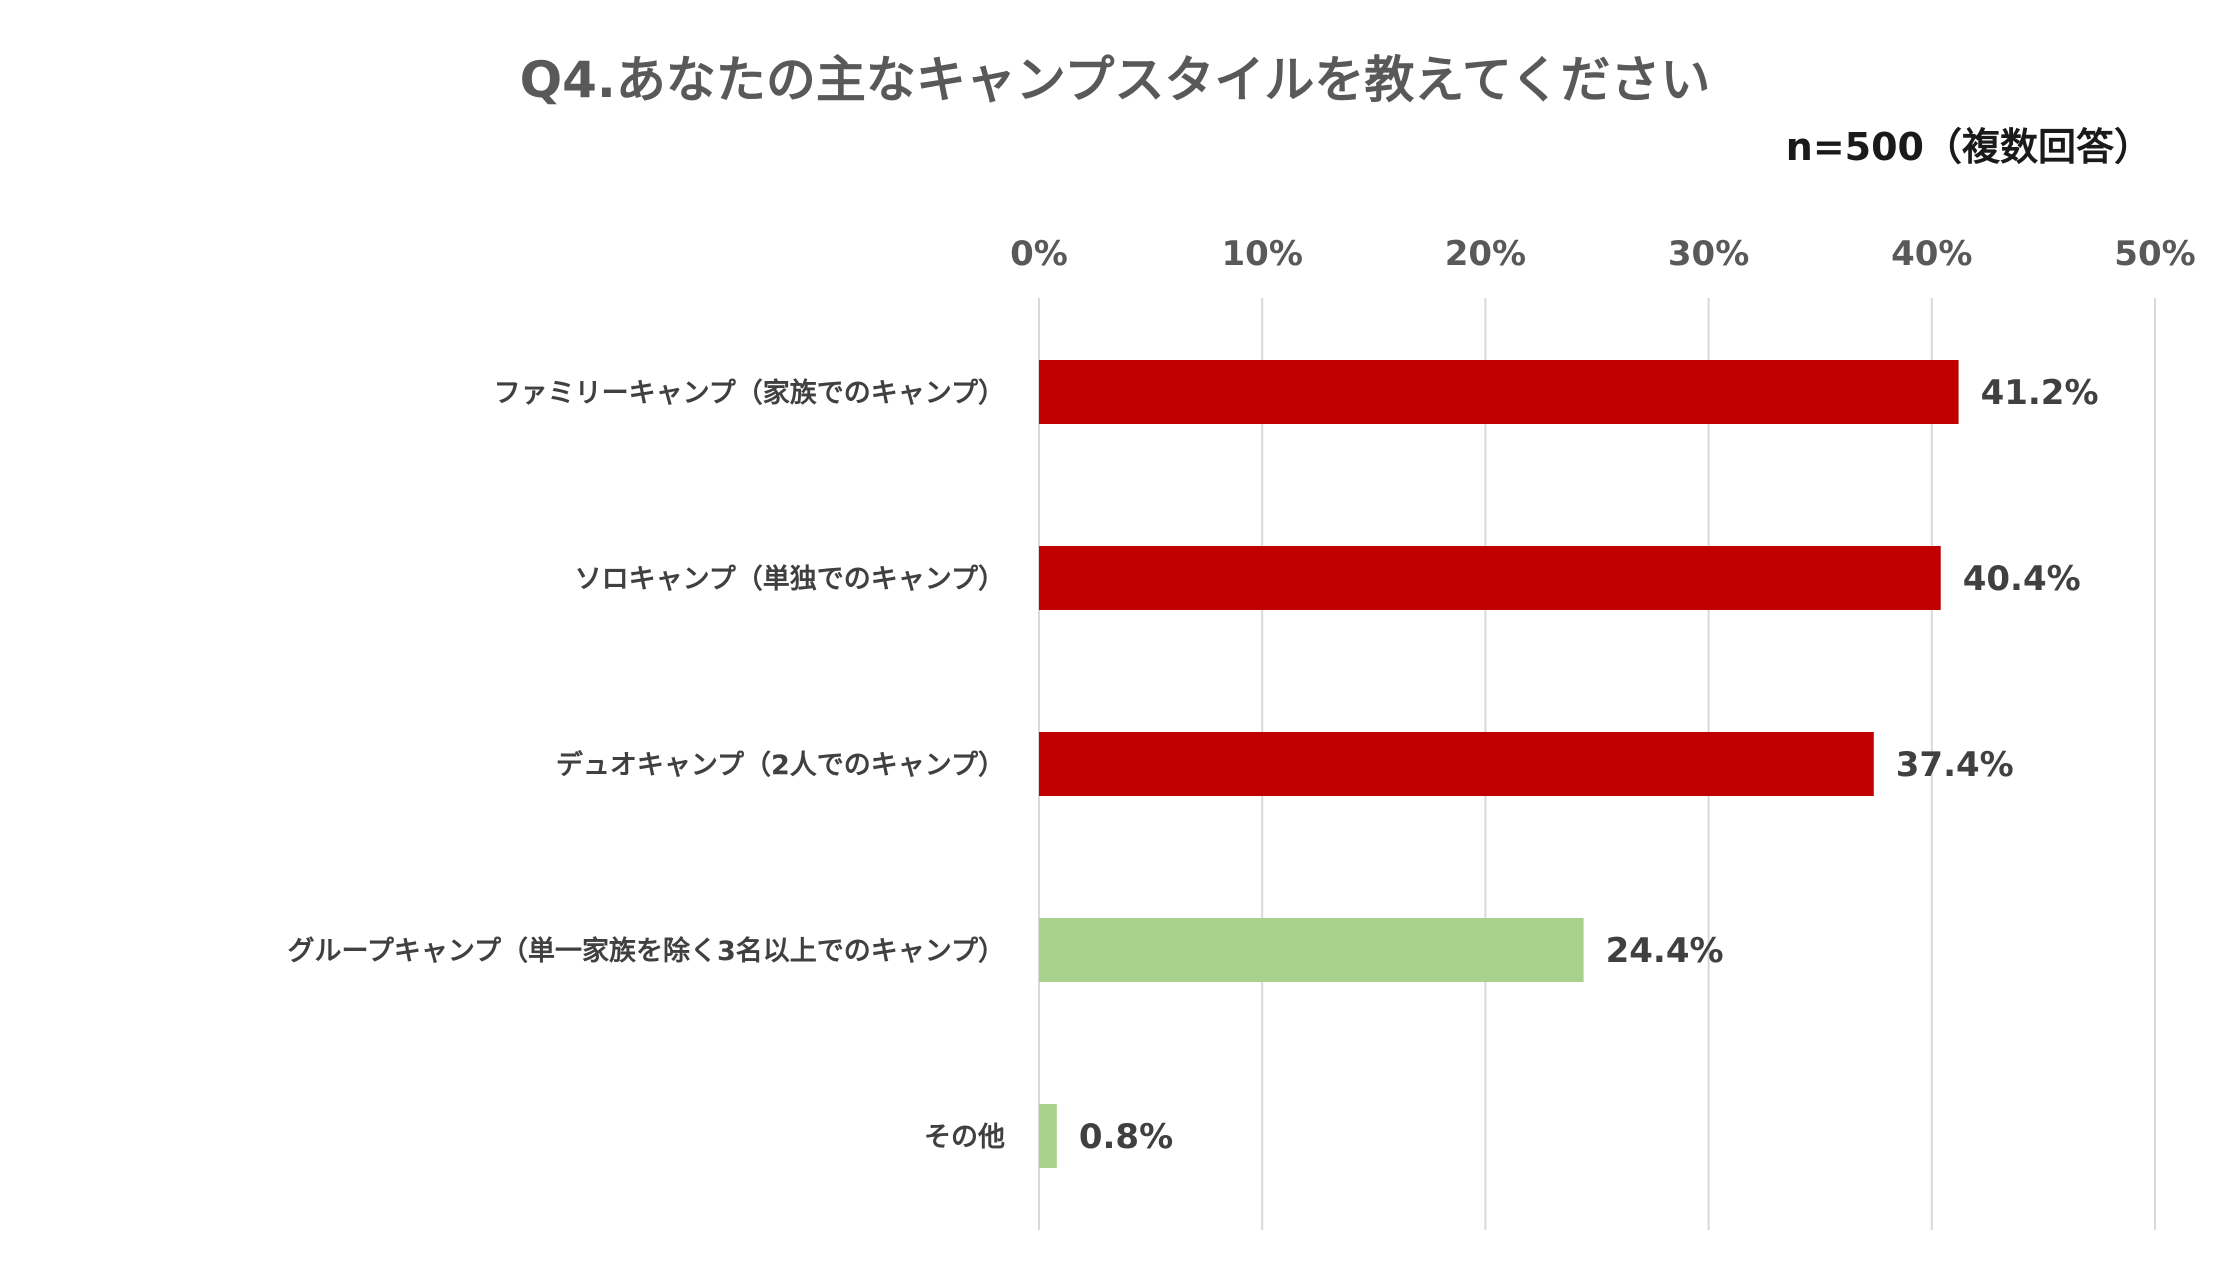  What do you see at coordinates (1603, 254) in the screenshot?
I see `x-axis-ticks: 0% 10% 20% 30% 40% 50%` at bounding box center [1603, 254].